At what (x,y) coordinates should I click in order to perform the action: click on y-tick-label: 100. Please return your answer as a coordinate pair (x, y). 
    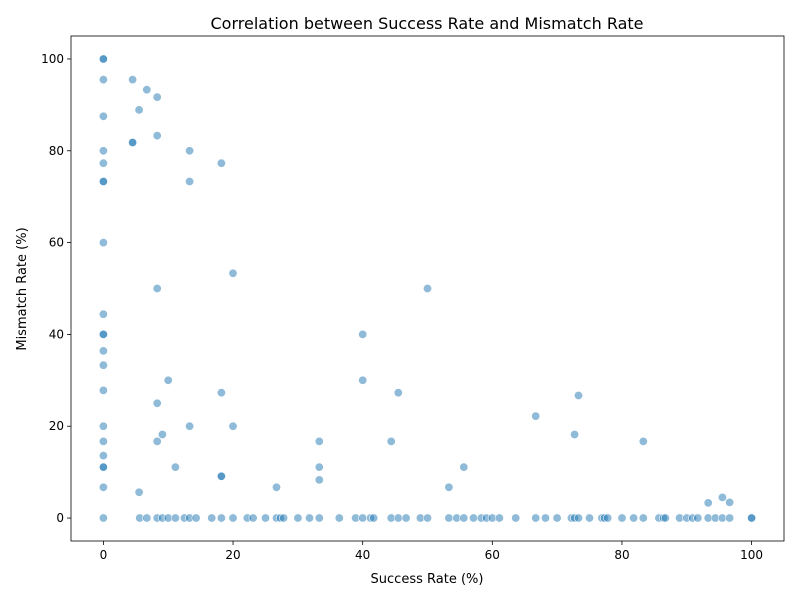
    Looking at the image, I should click on (52, 59).